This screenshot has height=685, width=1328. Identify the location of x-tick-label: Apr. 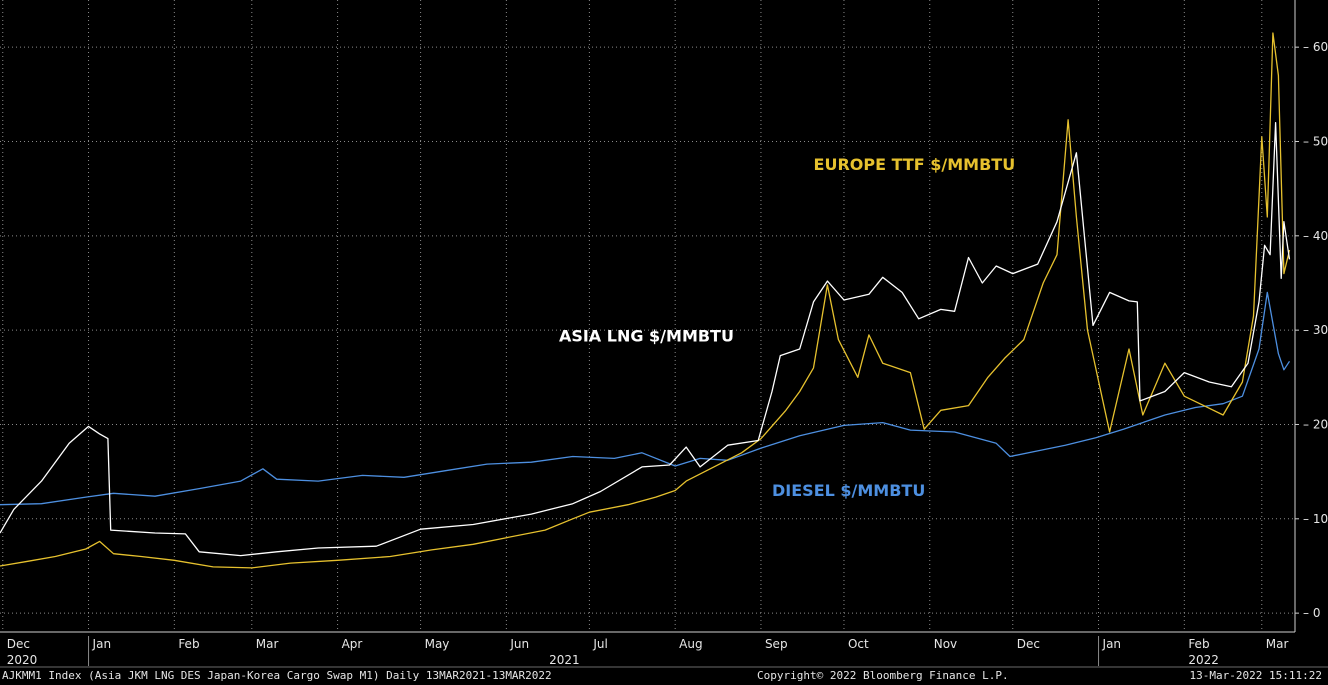
(352, 644).